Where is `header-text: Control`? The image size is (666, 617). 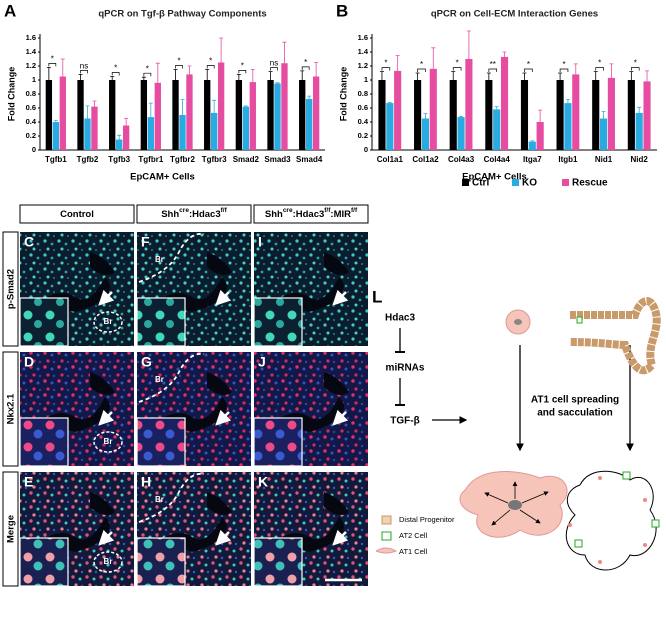 header-text: Control is located at coordinates (77, 214).